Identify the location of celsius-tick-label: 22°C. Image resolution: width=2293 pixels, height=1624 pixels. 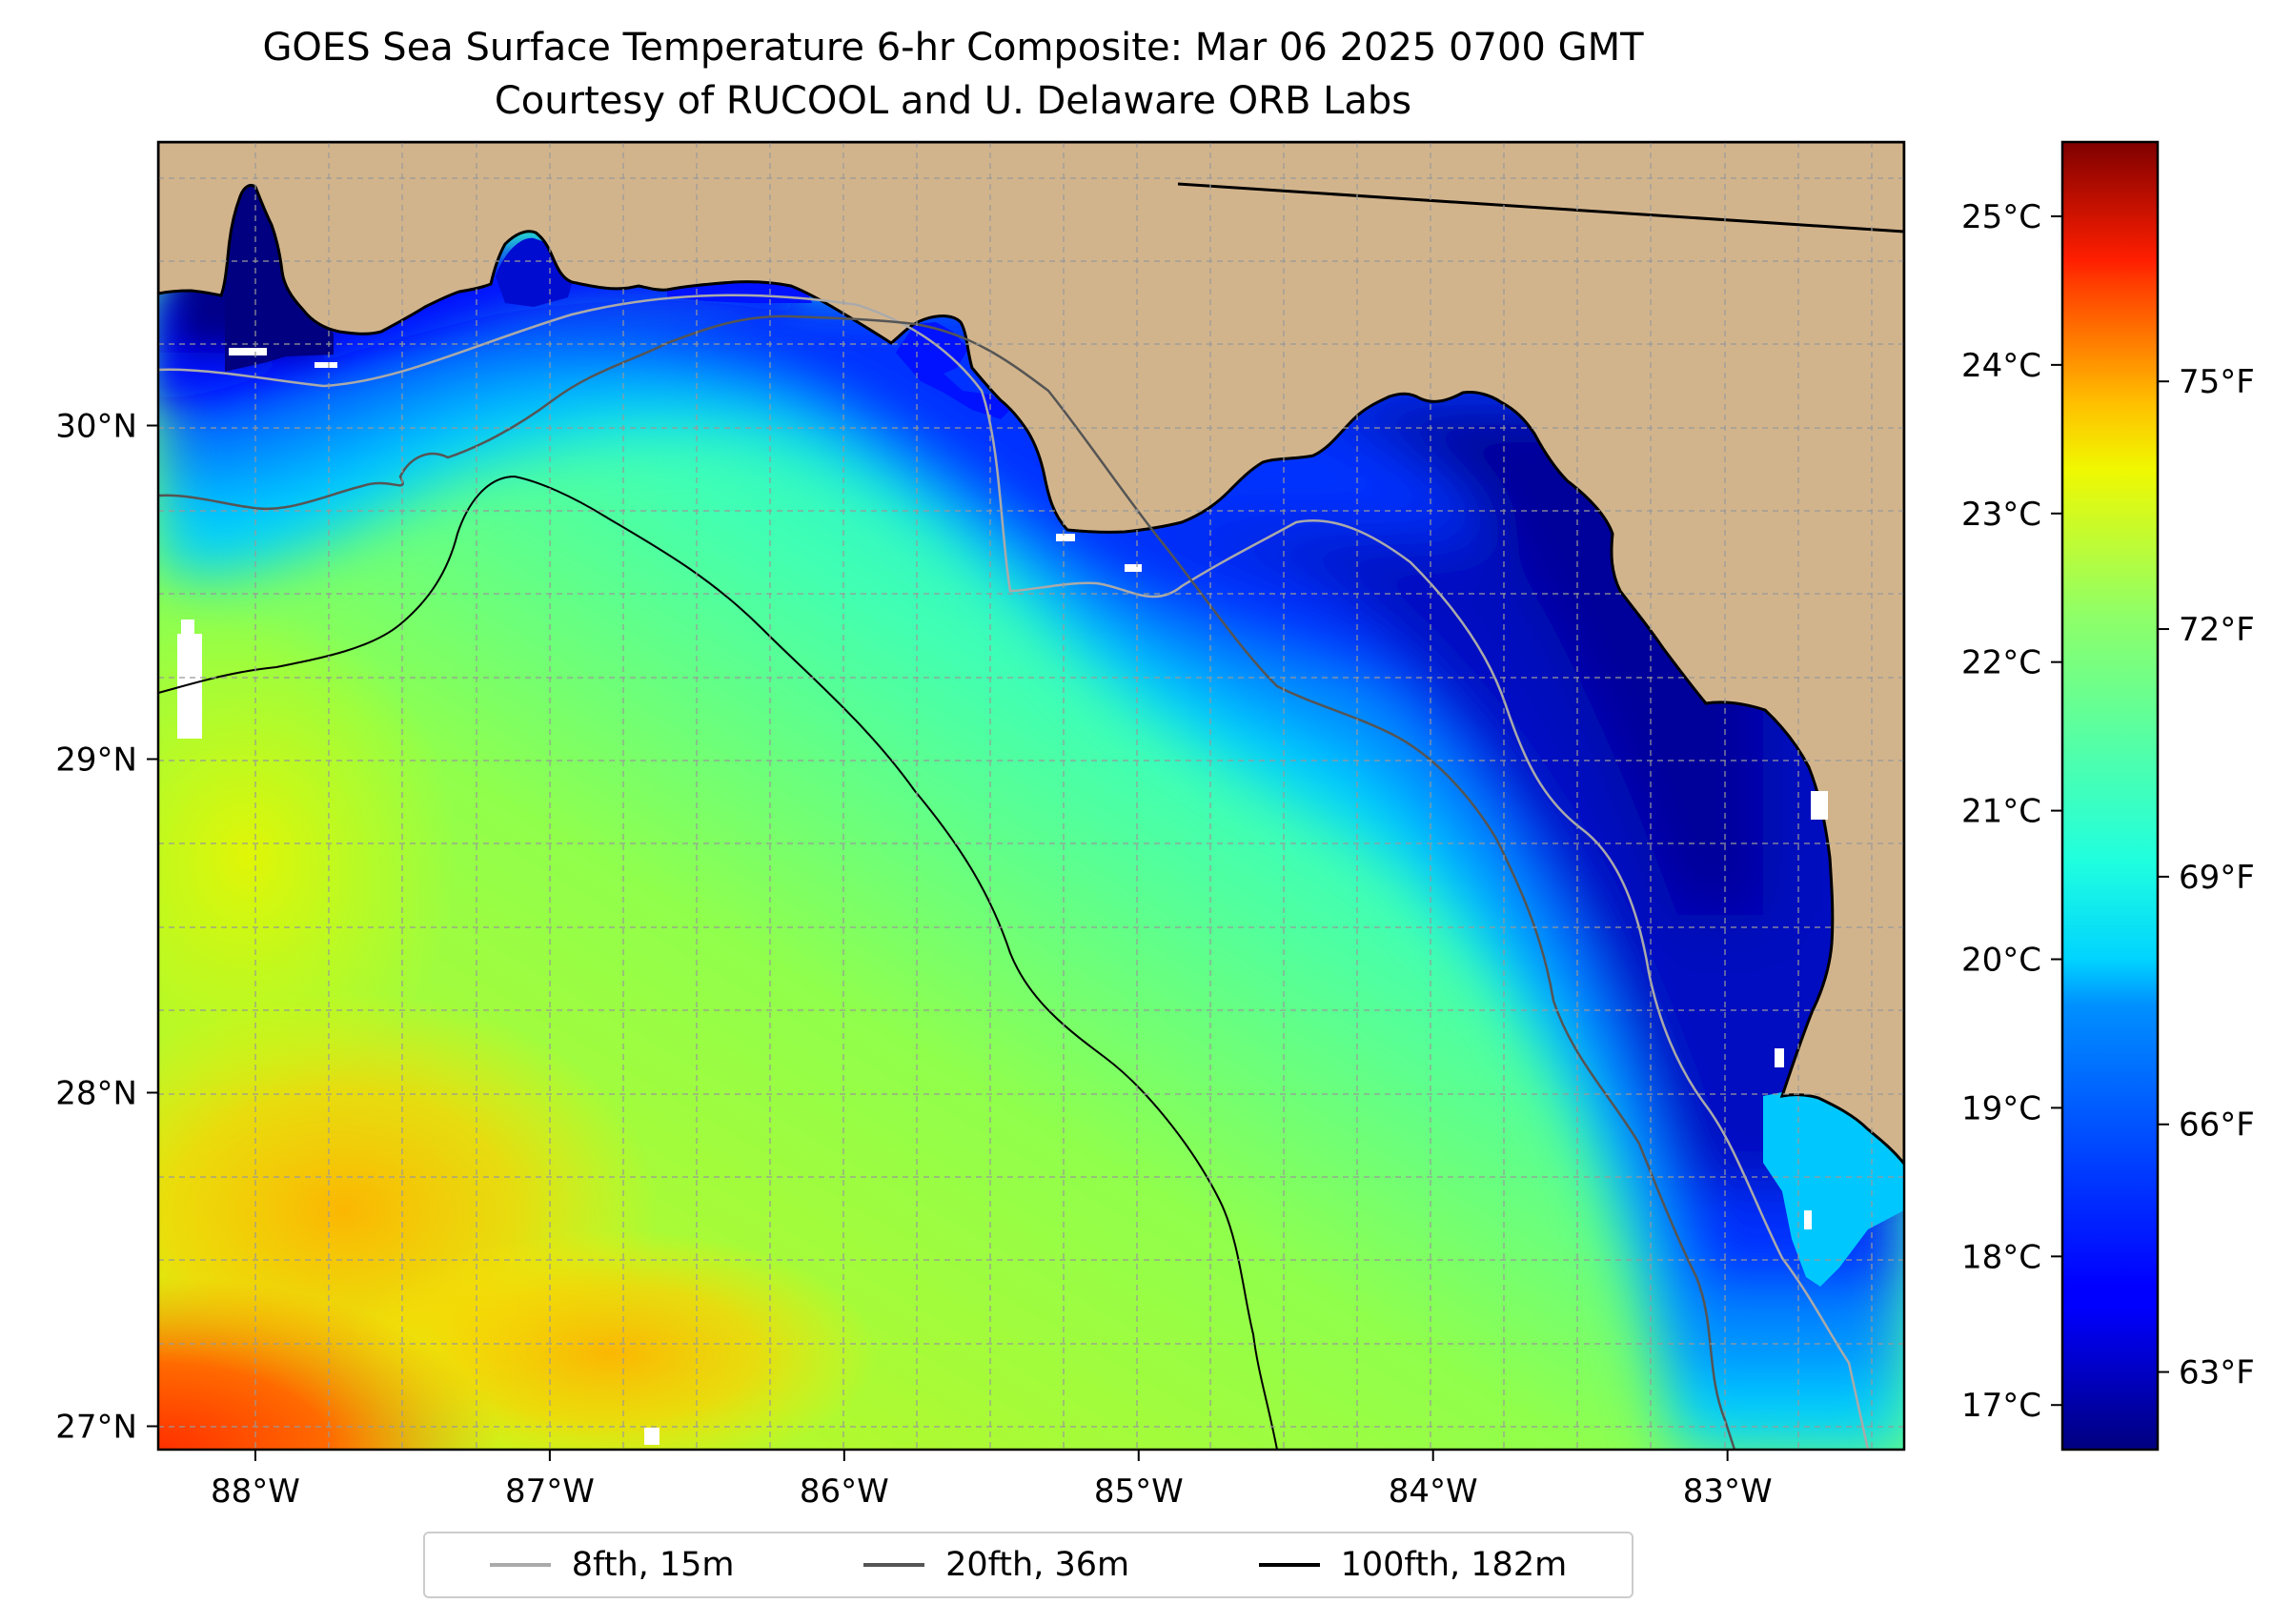
(2001, 663).